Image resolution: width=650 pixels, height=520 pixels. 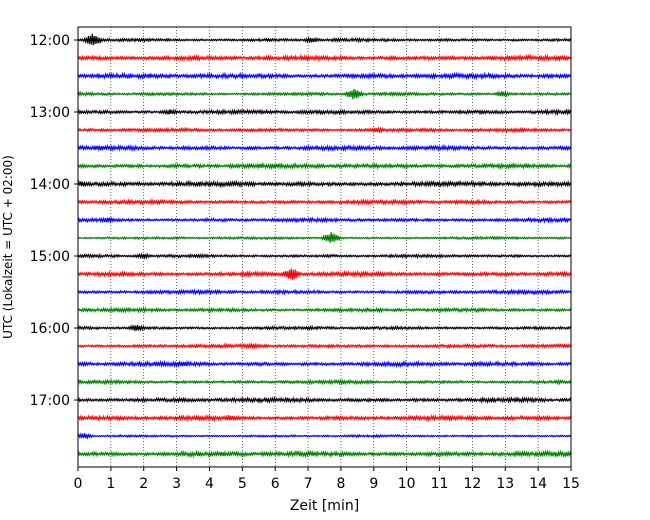 What do you see at coordinates (275, 484) in the screenshot?
I see `x-tick-label: 6` at bounding box center [275, 484].